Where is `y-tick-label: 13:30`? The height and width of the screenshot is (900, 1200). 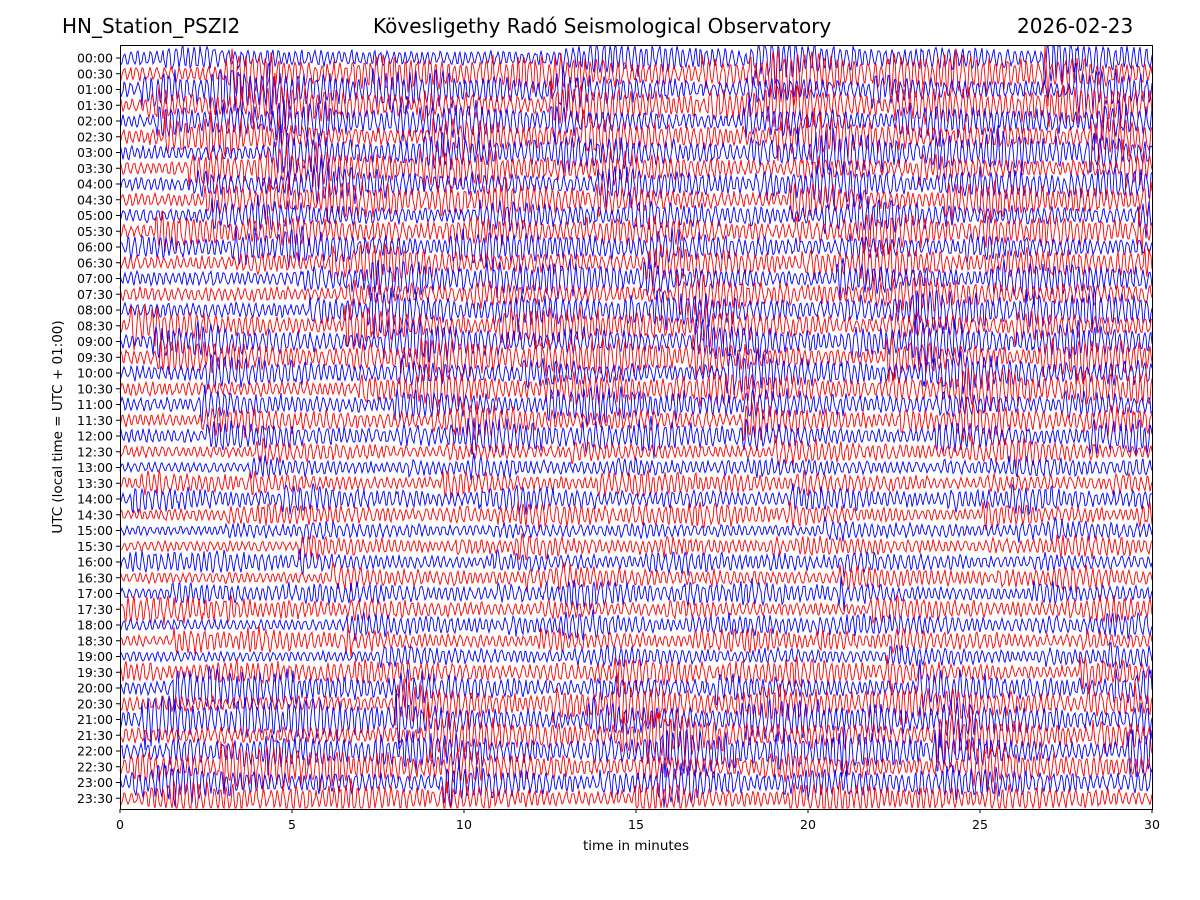 y-tick-label: 13:30 is located at coordinates (95, 483).